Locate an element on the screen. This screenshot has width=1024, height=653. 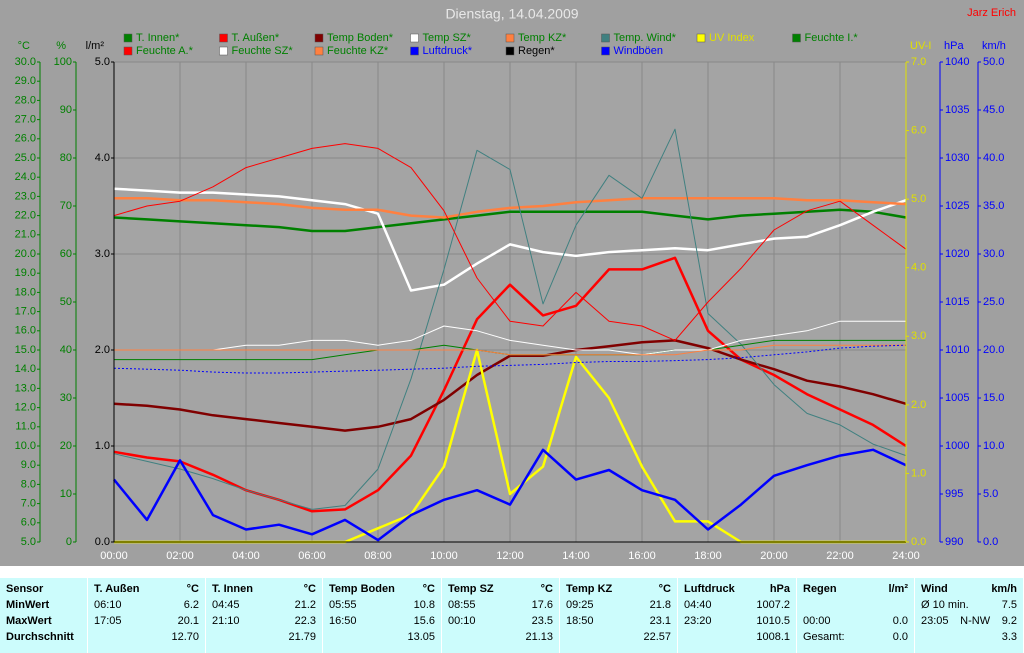
table-cell-text: Luftdruck is located at coordinates (709, 589).